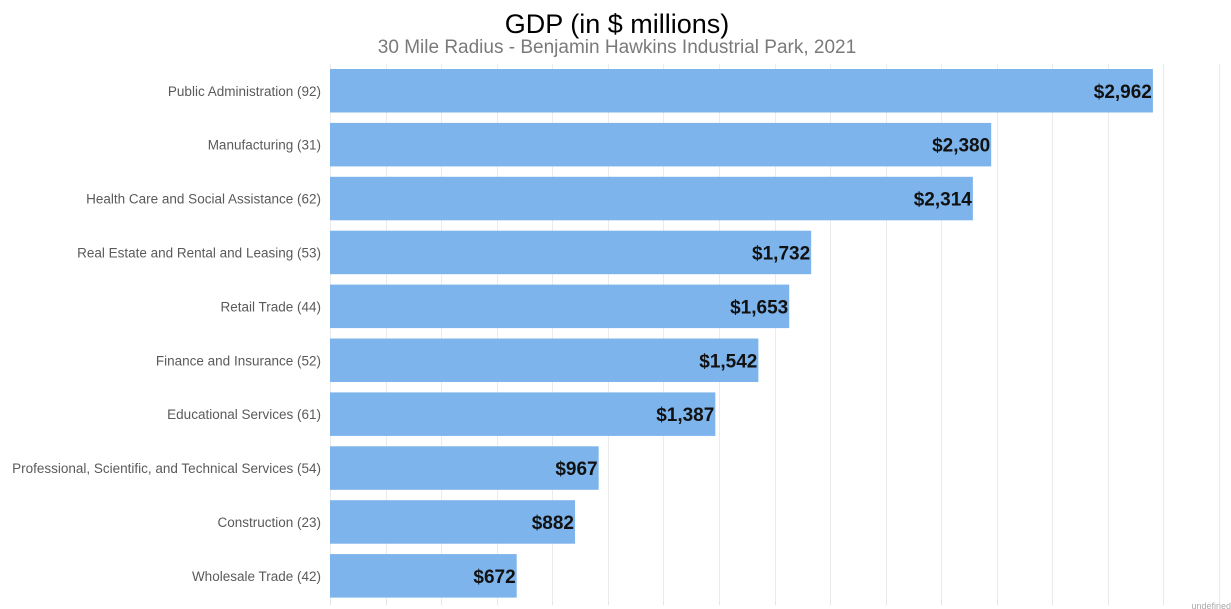 The width and height of the screenshot is (1231, 609). What do you see at coordinates (494, 577) in the screenshot?
I see `value-label: $672` at bounding box center [494, 577].